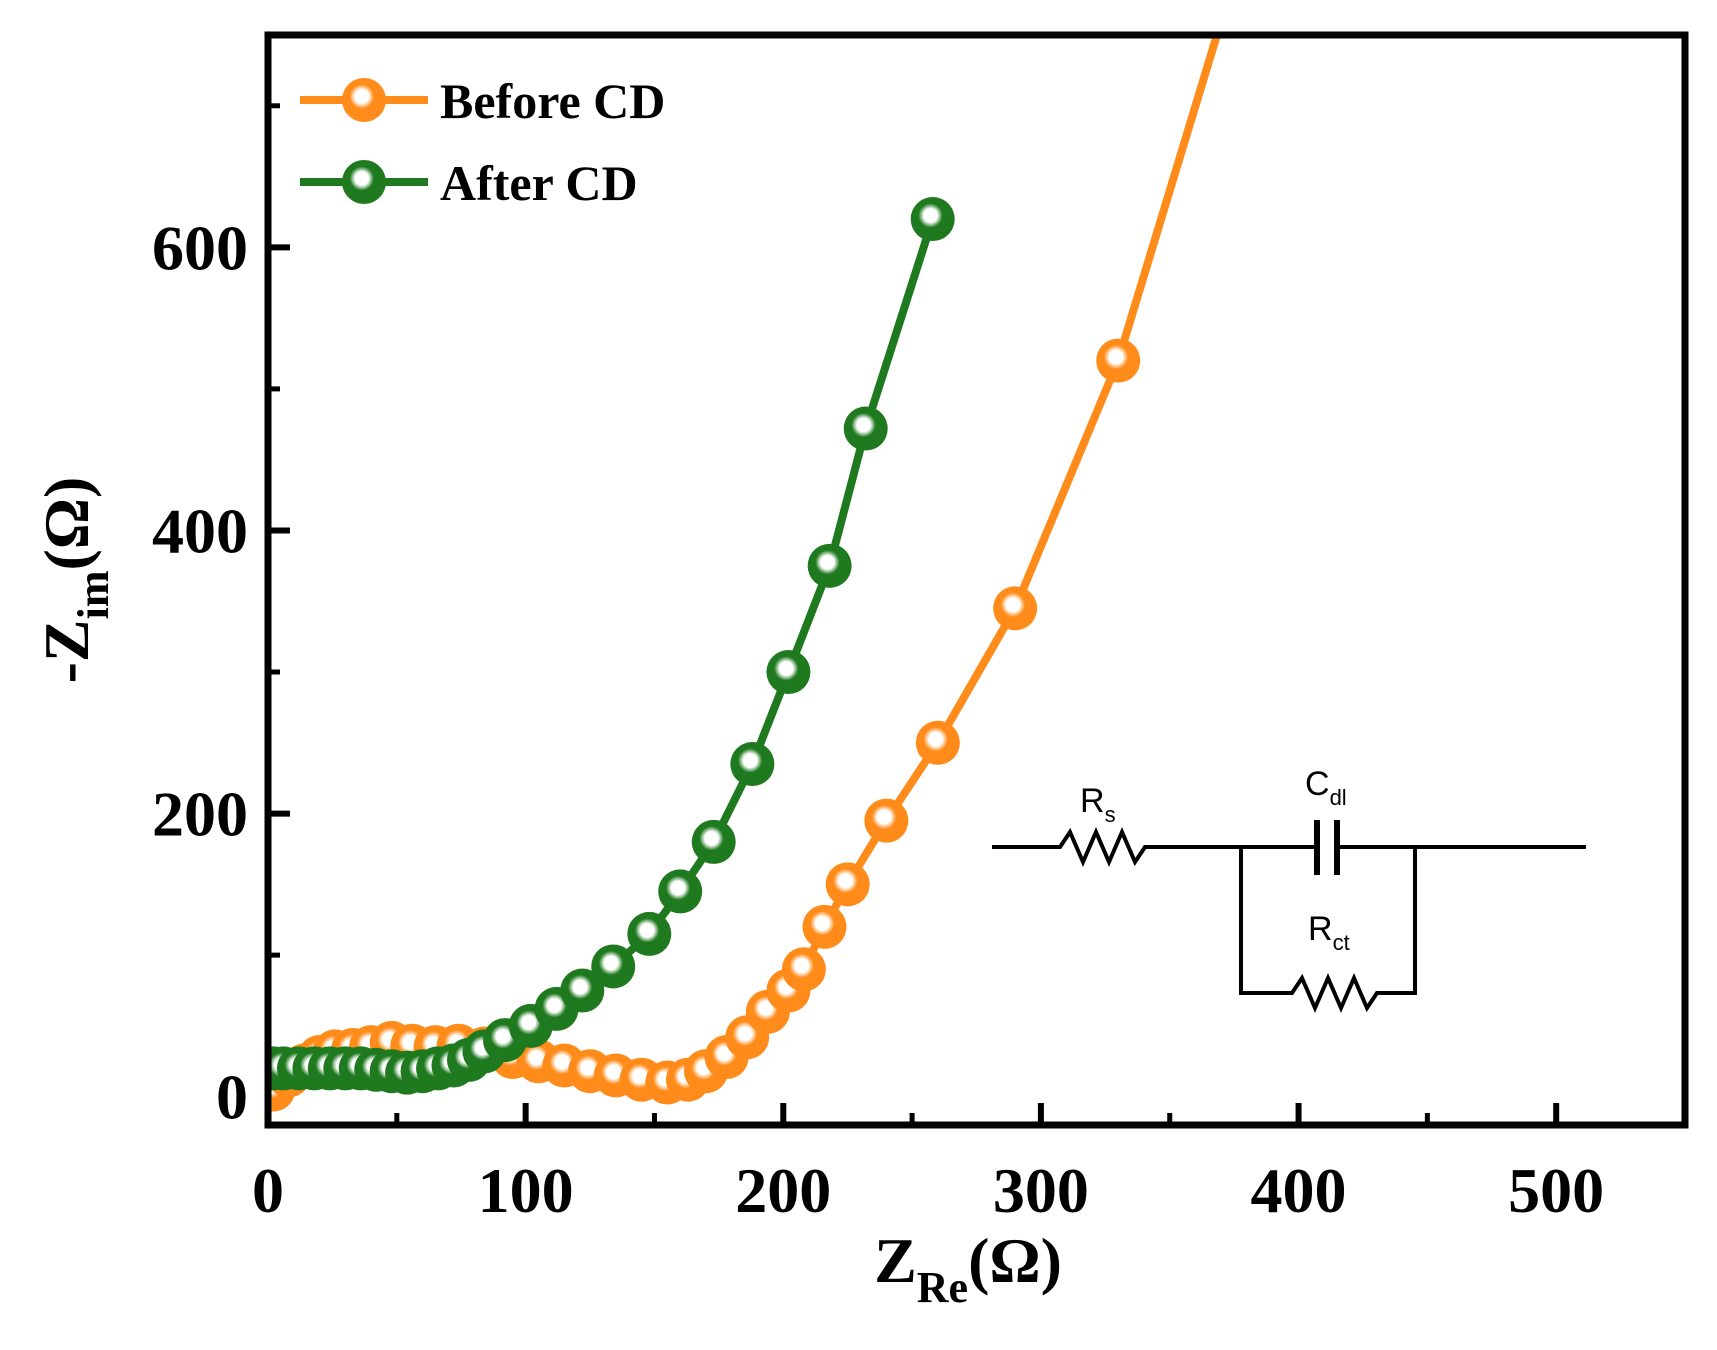  What do you see at coordinates (539, 183) in the screenshot?
I see `legend-label: After CD` at bounding box center [539, 183].